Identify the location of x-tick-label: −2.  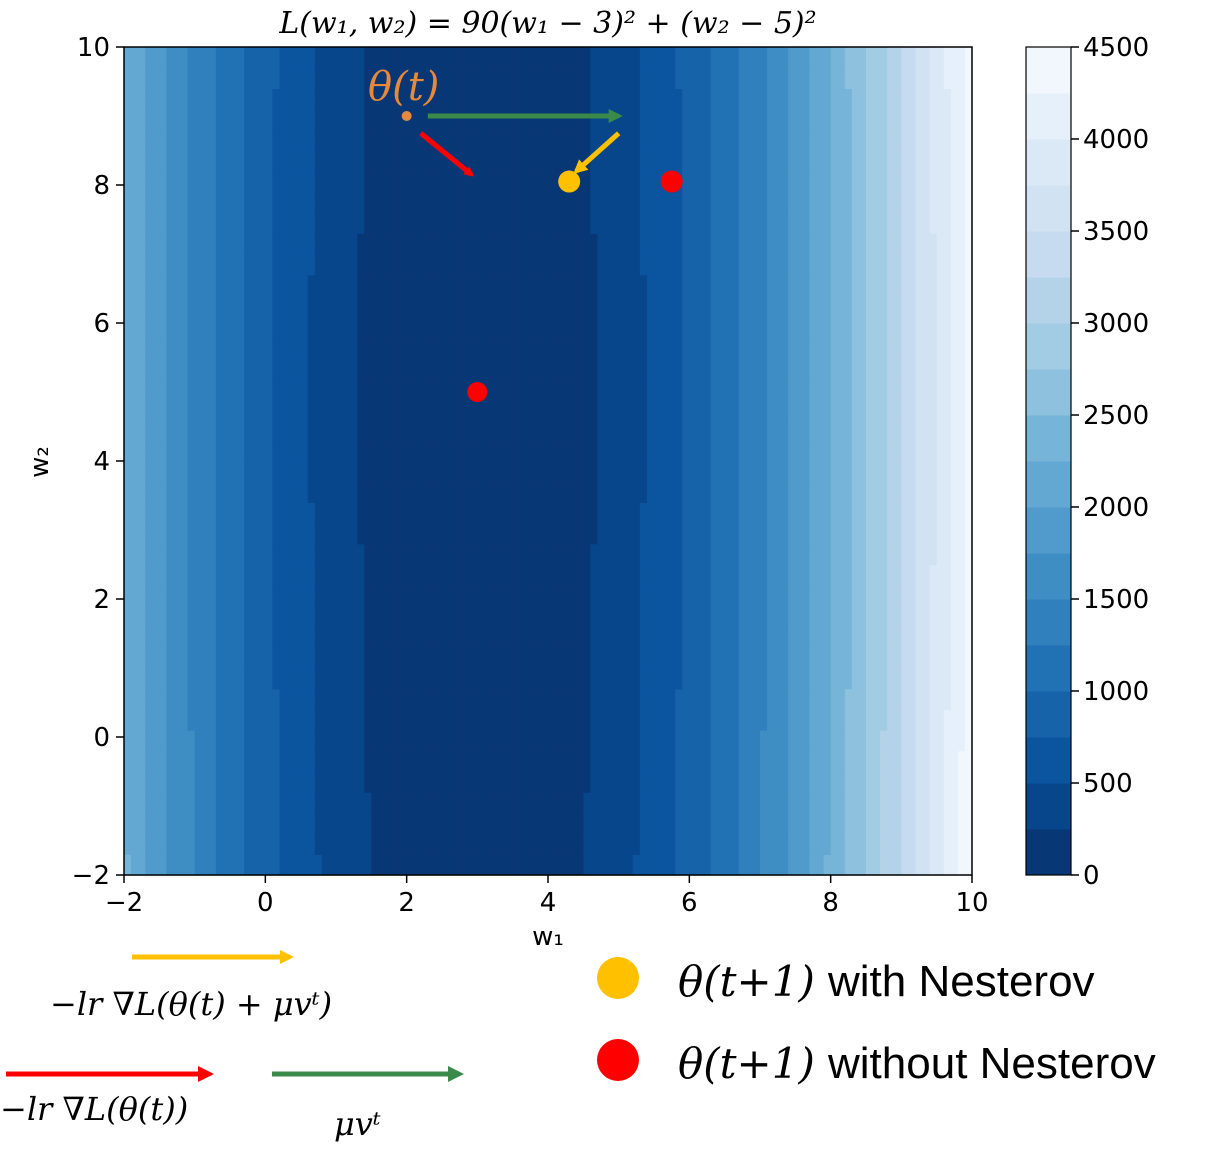
(124, 903).